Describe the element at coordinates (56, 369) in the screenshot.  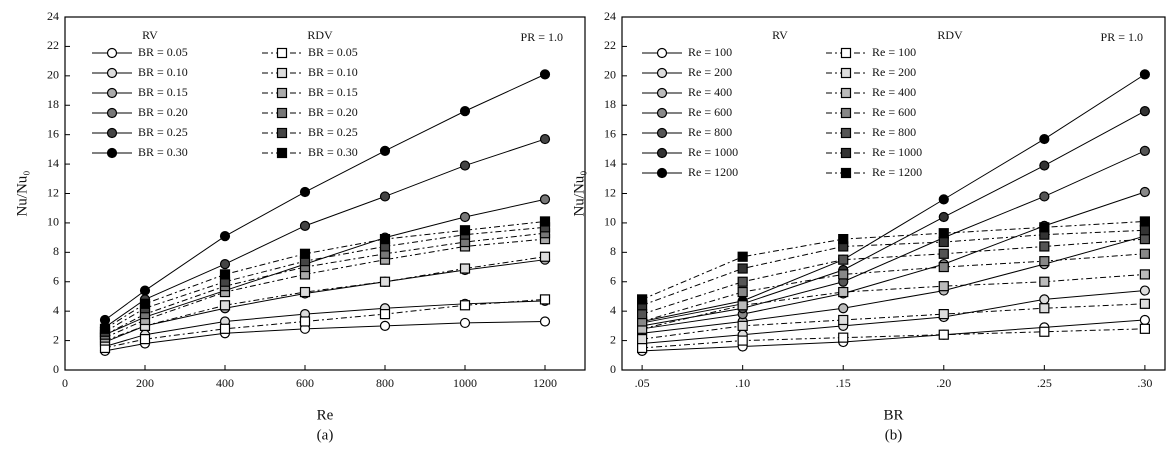
I see `y-tick-label: 0` at that location.